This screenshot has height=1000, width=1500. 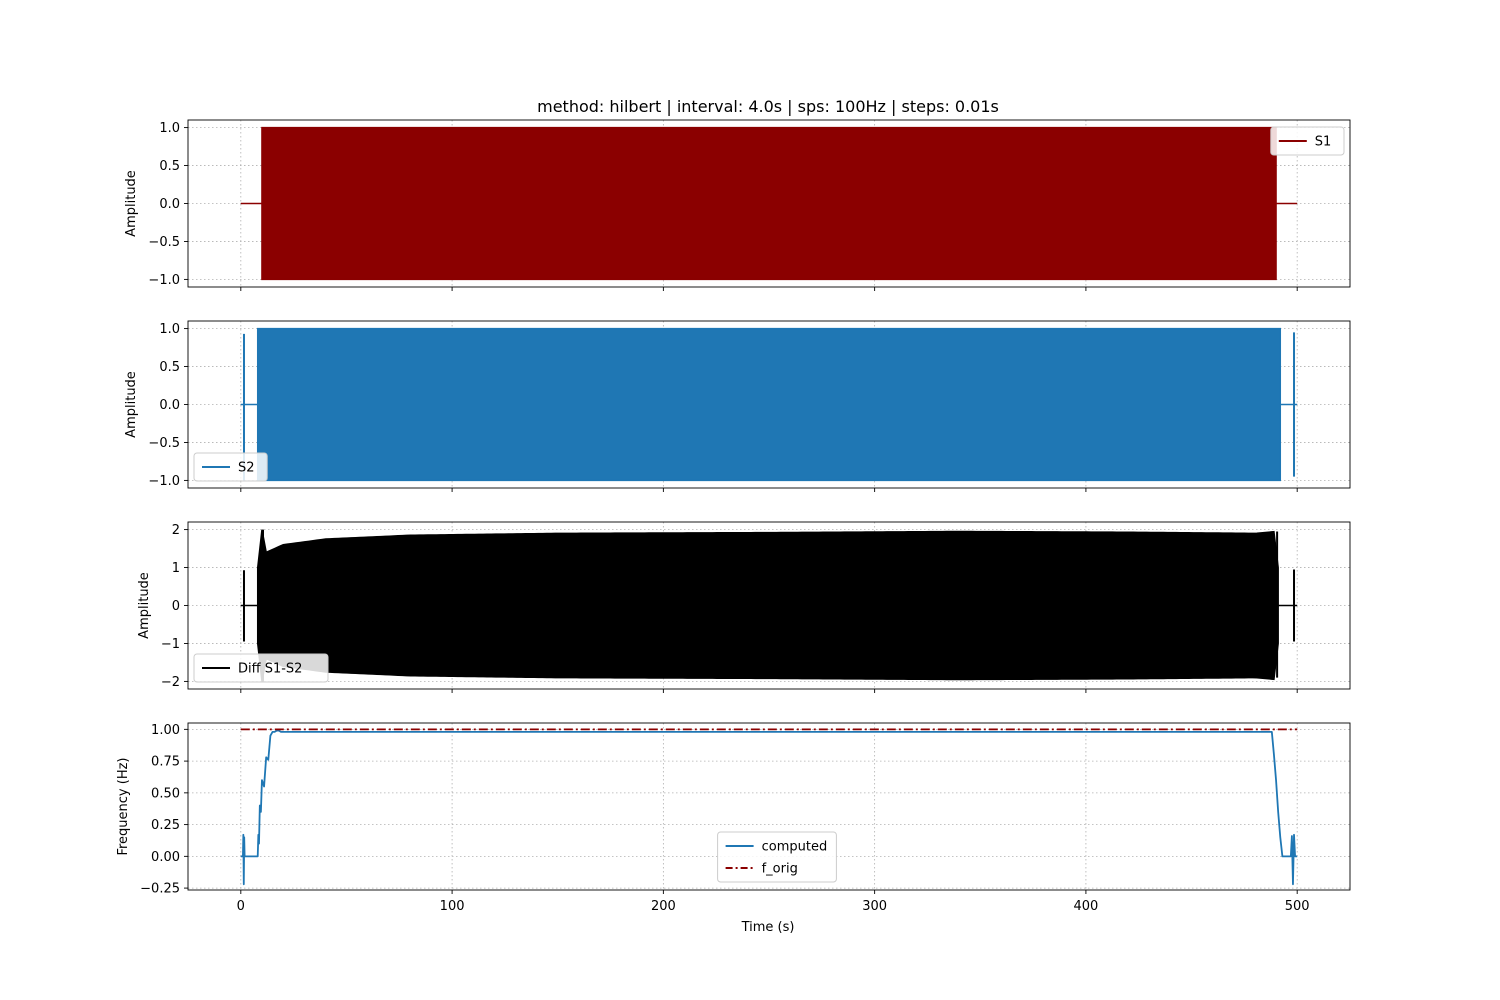 What do you see at coordinates (780, 869) in the screenshot?
I see `legend-label: f_orig` at bounding box center [780, 869].